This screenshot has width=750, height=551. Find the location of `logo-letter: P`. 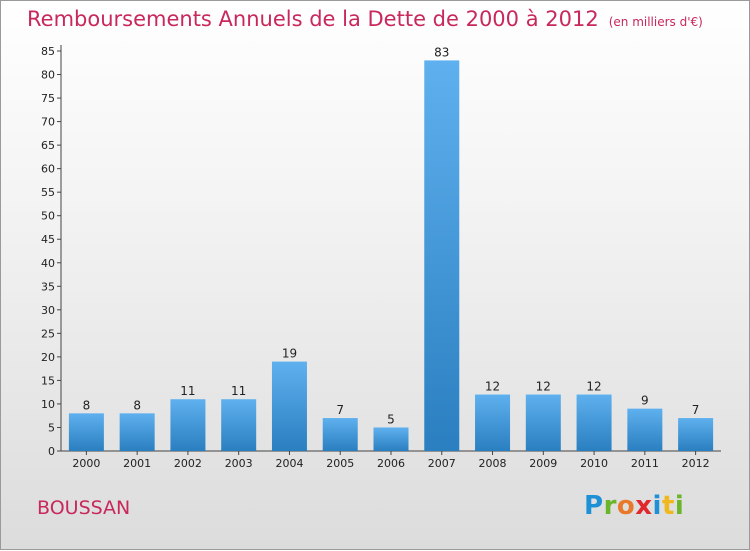

logo-letter: P is located at coordinates (594, 506).